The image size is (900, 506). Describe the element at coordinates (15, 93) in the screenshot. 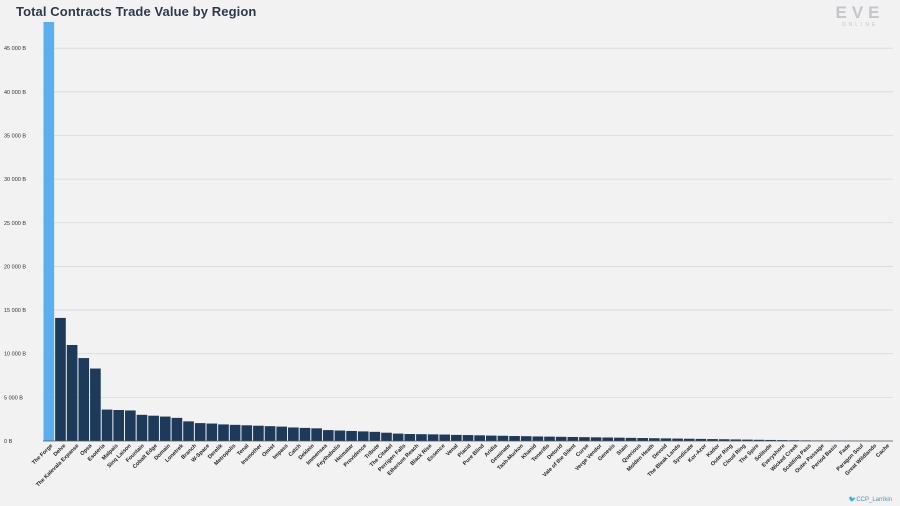

I see `y-tick-label: 40 000 B` at that location.